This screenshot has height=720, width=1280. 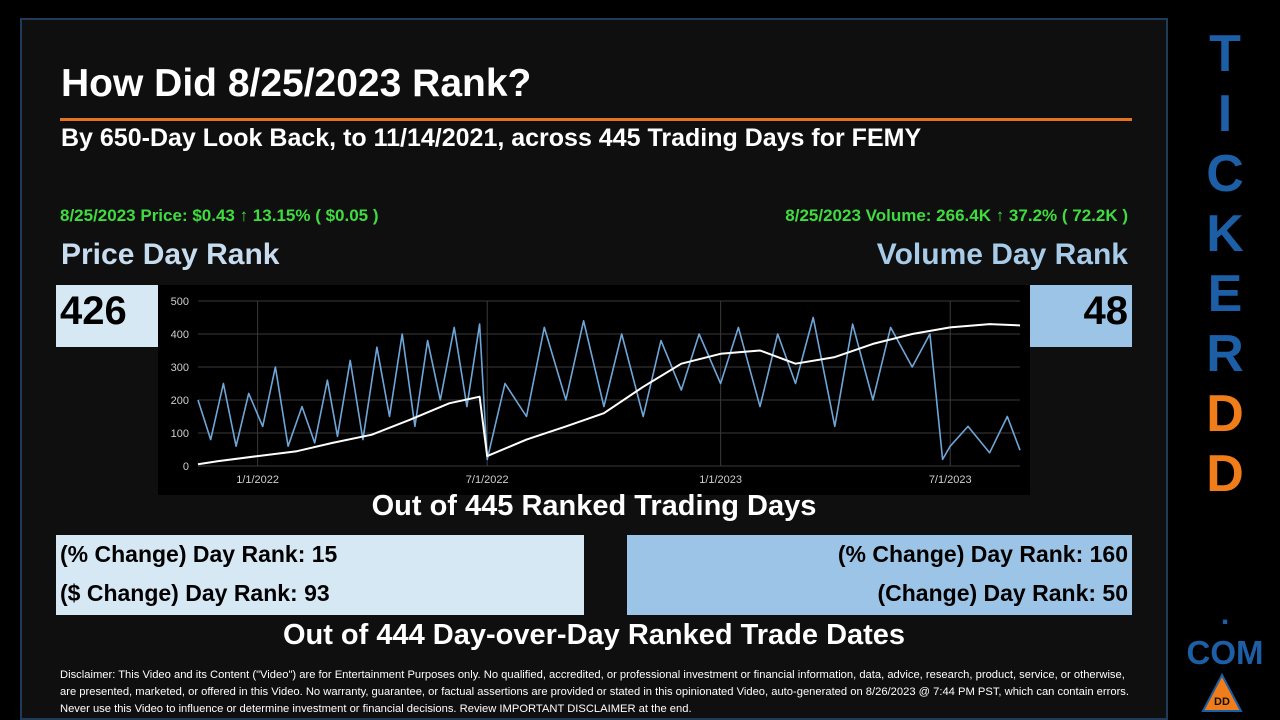 I want to click on x-tick-label-0: 1/1/2022, so click(x=257, y=480).